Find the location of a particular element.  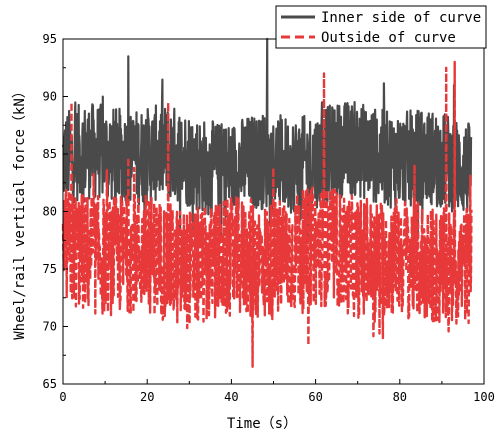

legend-box is located at coordinates (381, 27).